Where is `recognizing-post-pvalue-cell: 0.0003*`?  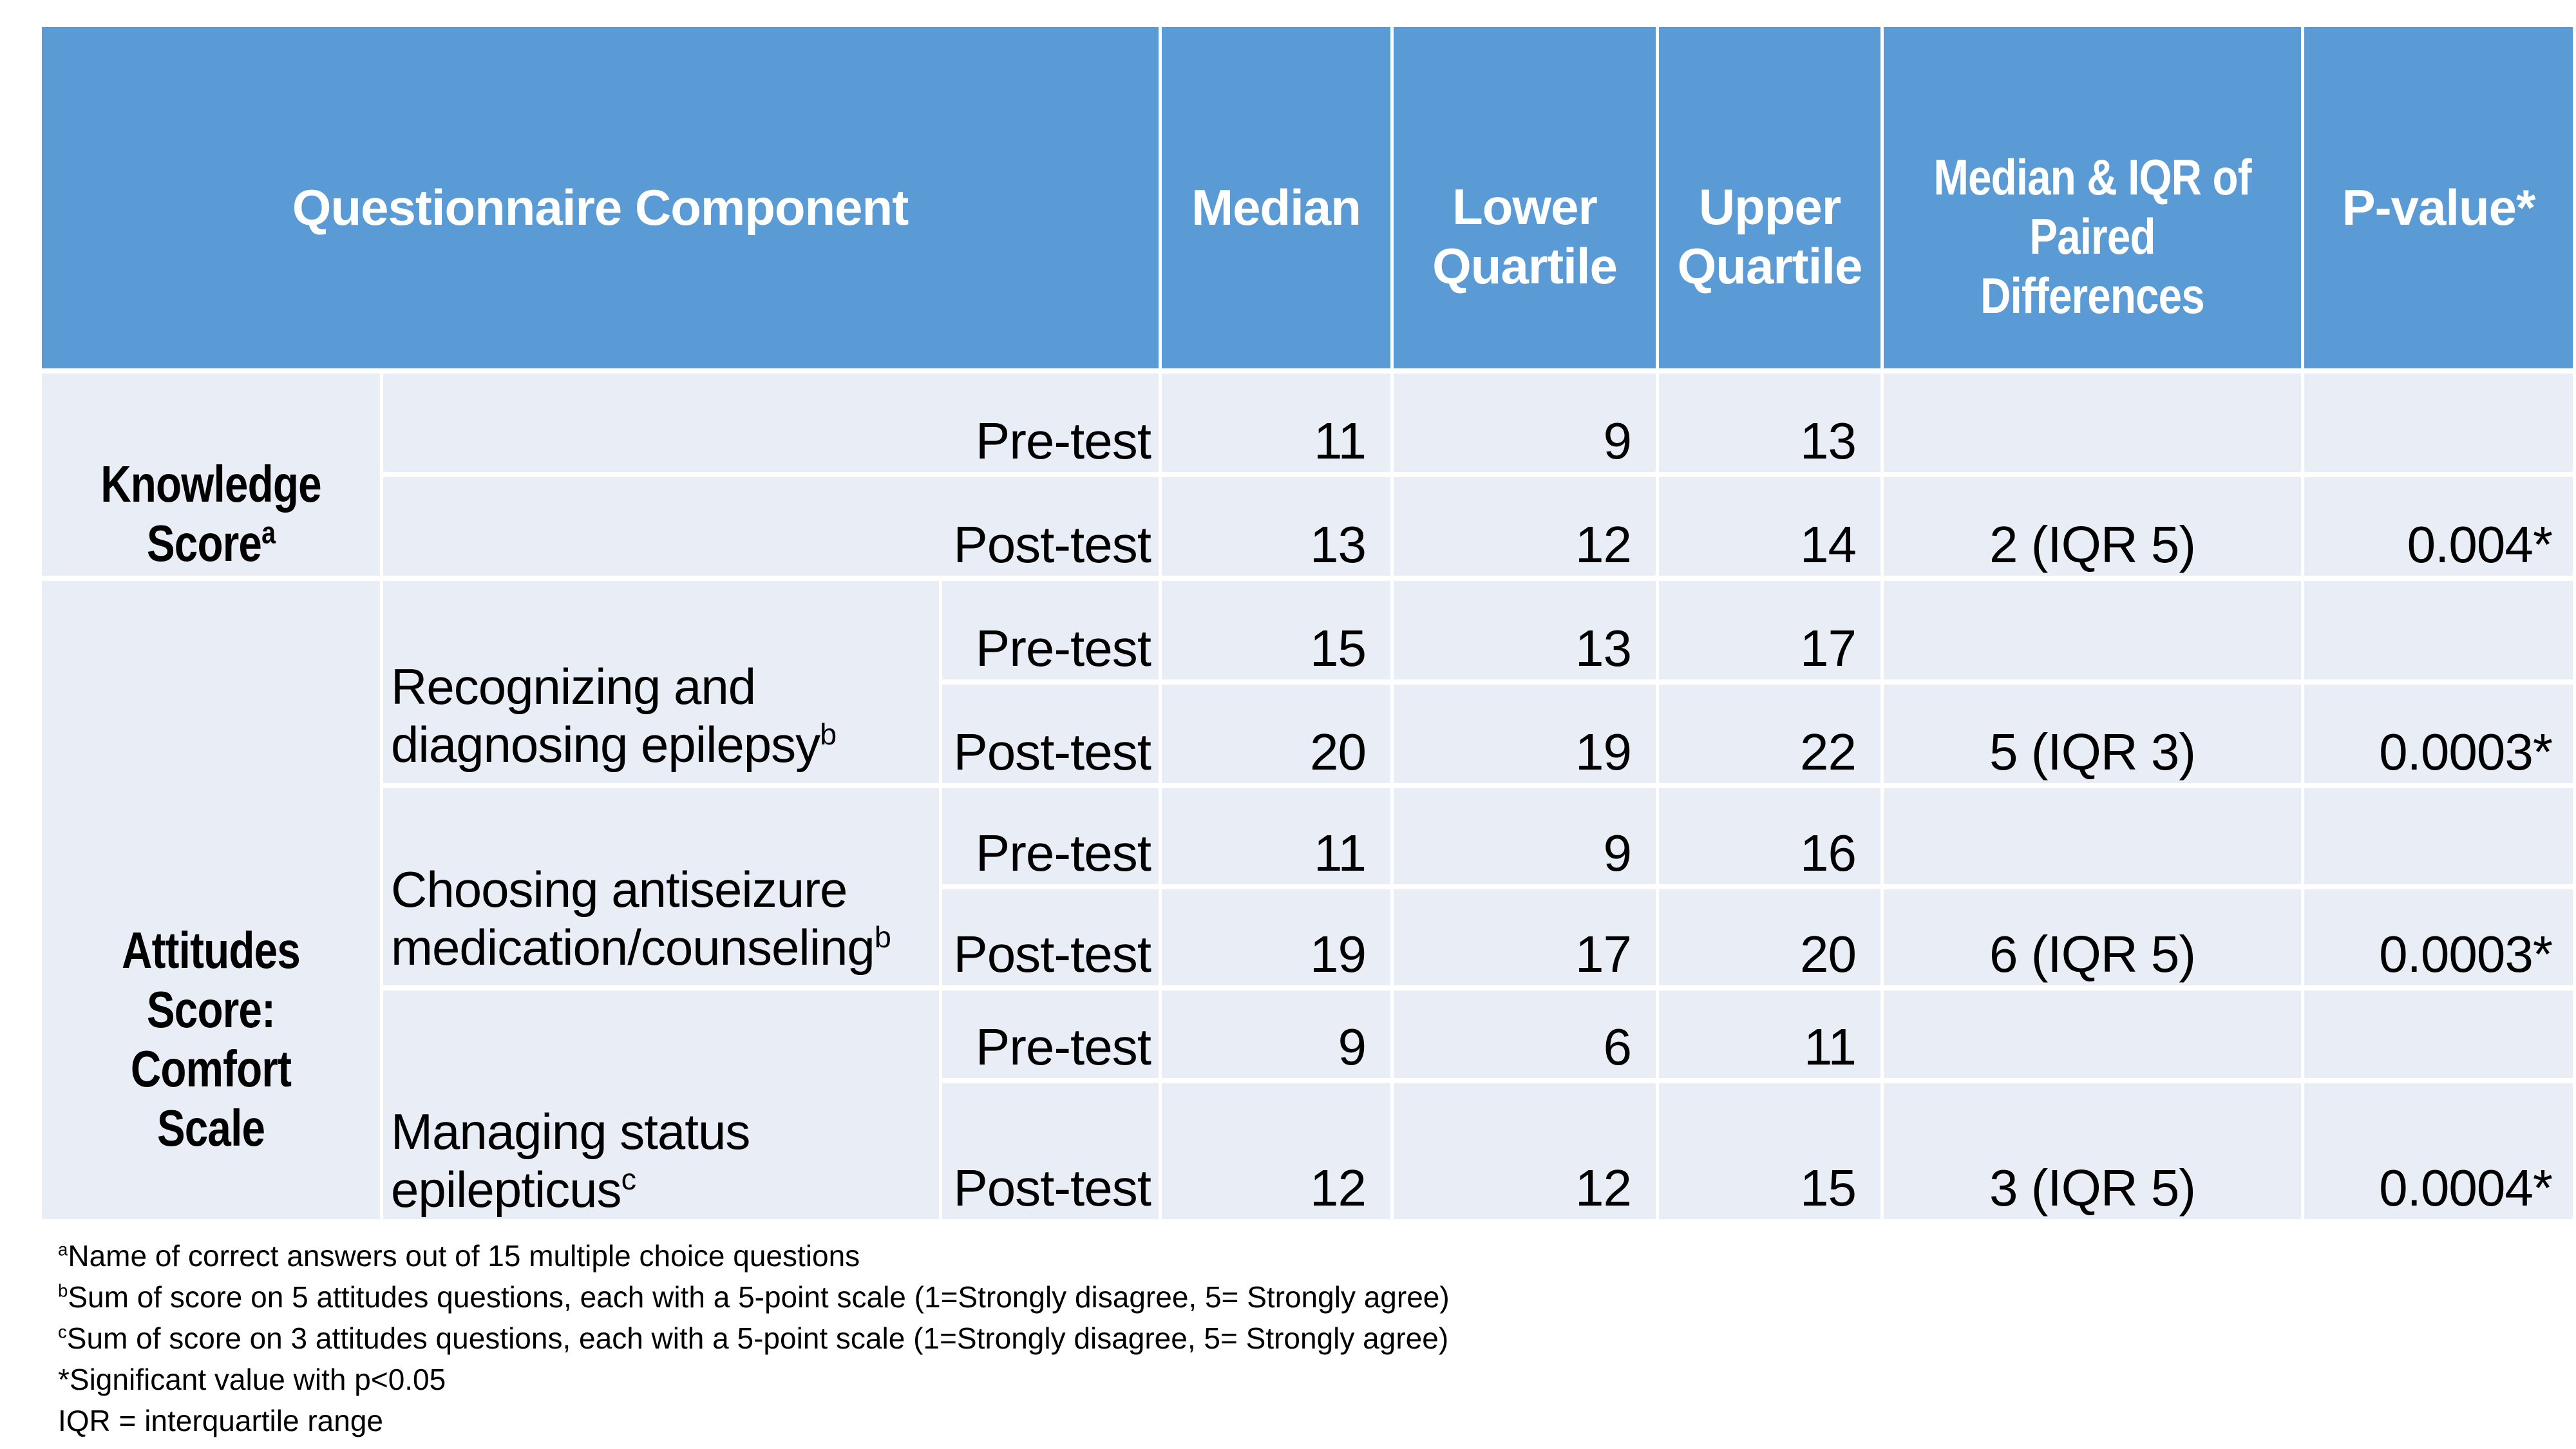 recognizing-post-pvalue-cell: 0.0003* is located at coordinates (2438, 734).